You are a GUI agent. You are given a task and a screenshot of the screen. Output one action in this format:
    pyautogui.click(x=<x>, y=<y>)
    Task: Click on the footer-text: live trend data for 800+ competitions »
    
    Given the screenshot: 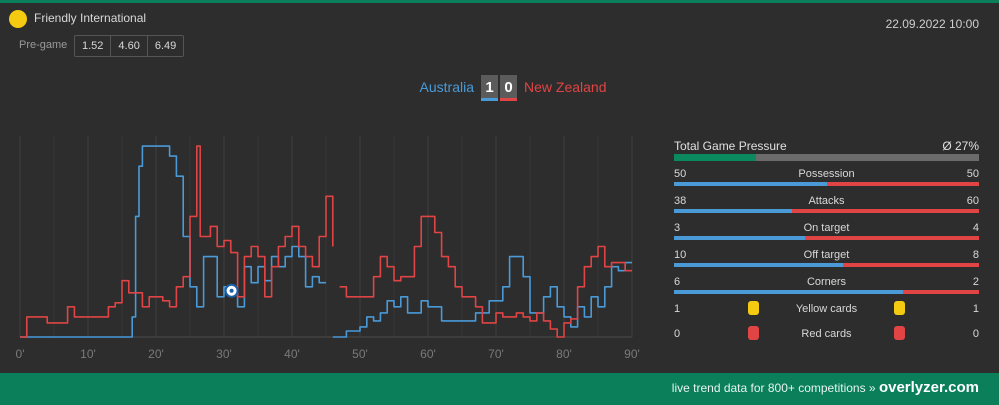 What is the action you would take?
    pyautogui.click(x=773, y=388)
    